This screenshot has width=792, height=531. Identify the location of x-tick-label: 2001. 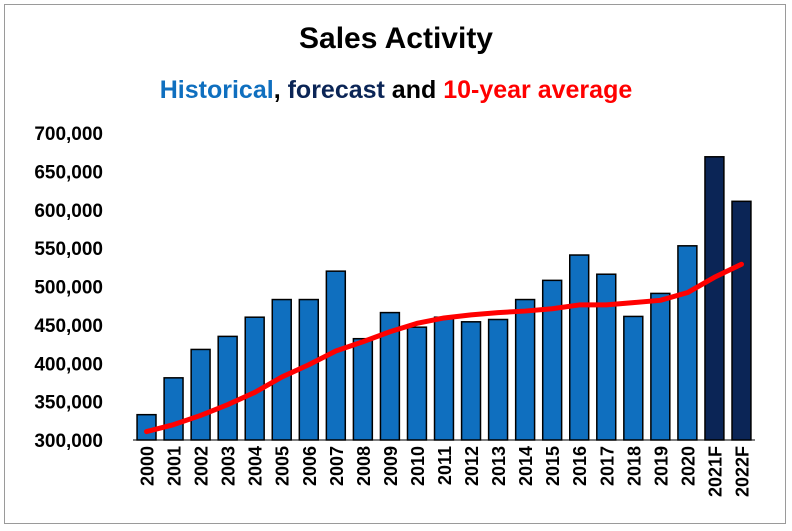
(175, 466).